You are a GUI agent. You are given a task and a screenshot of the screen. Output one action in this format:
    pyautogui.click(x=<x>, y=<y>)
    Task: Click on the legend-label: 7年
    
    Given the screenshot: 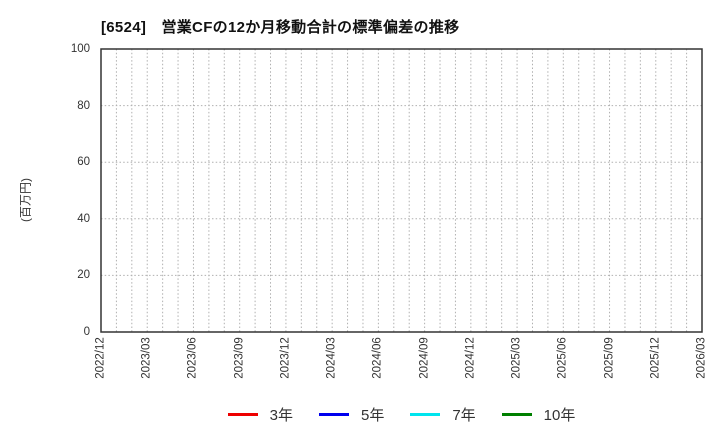 What is the action you would take?
    pyautogui.click(x=464, y=415)
    